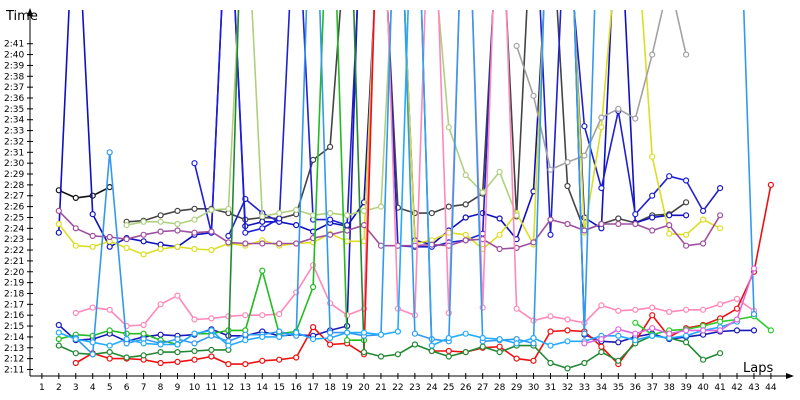 The image size is (800, 400). Describe the element at coordinates (482, 388) in the screenshot. I see `x-tick-label: 27` at that location.